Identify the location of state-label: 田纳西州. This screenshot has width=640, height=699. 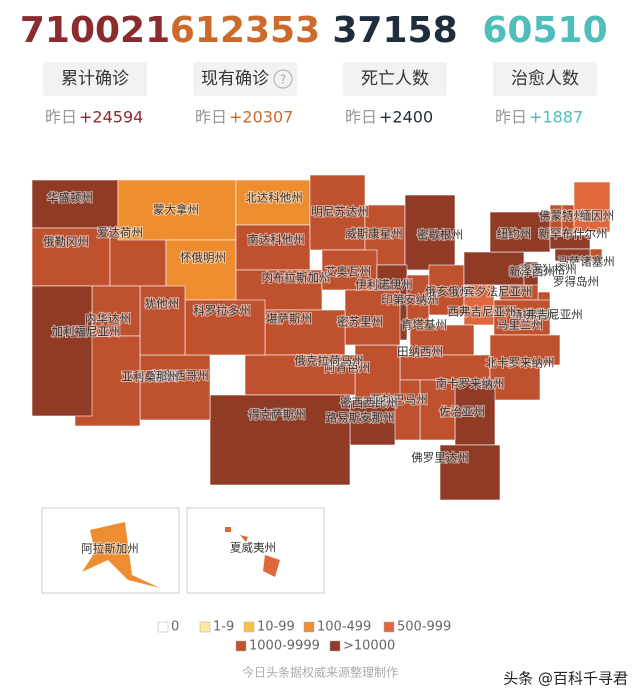
(420, 352).